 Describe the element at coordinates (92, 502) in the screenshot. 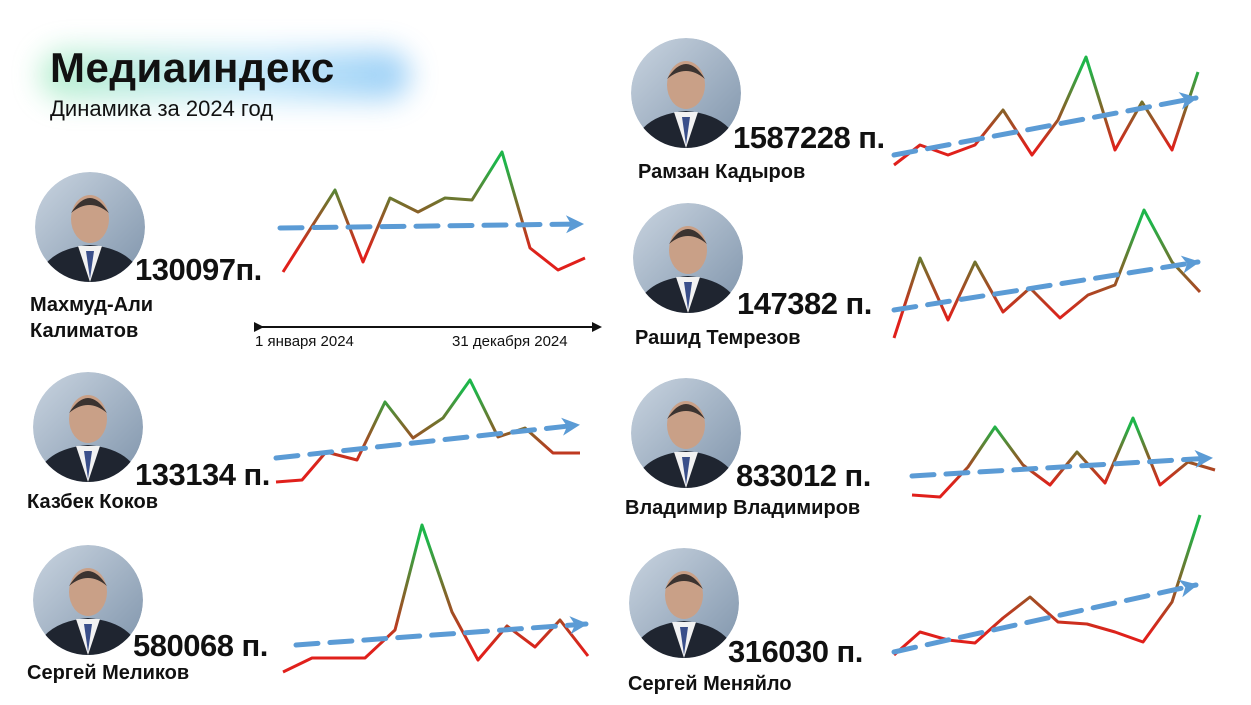

I see `name: Казбек Коков` at that location.